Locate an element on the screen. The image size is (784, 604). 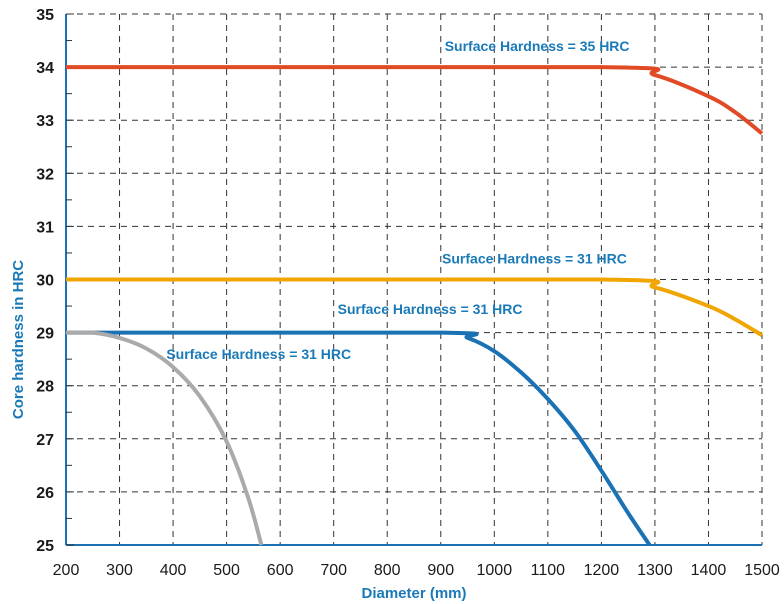
x-tick-label: 300 is located at coordinates (119, 570).